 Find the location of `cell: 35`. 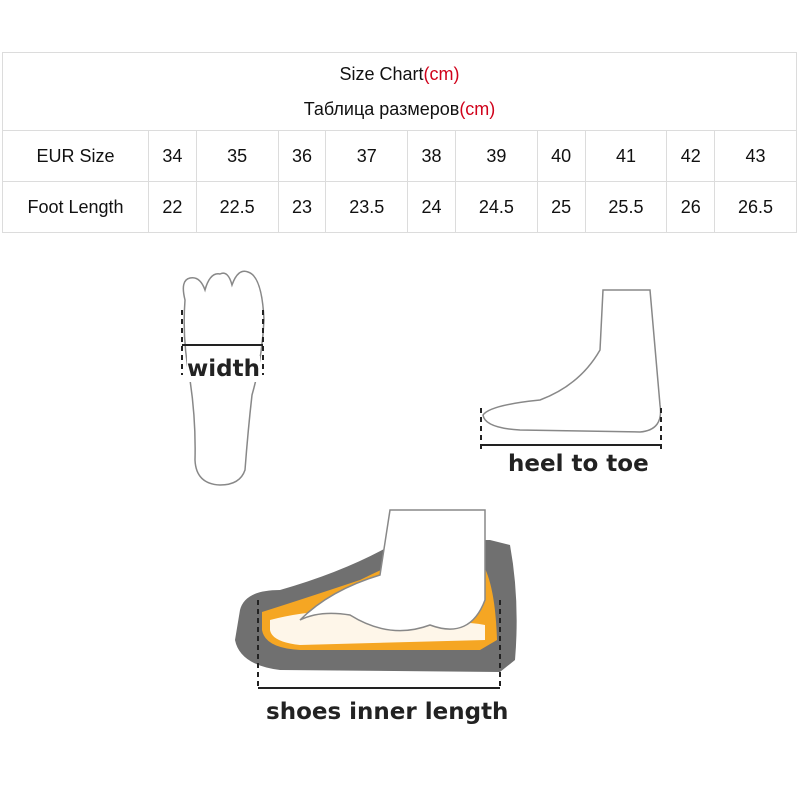

cell: 35 is located at coordinates (237, 156).